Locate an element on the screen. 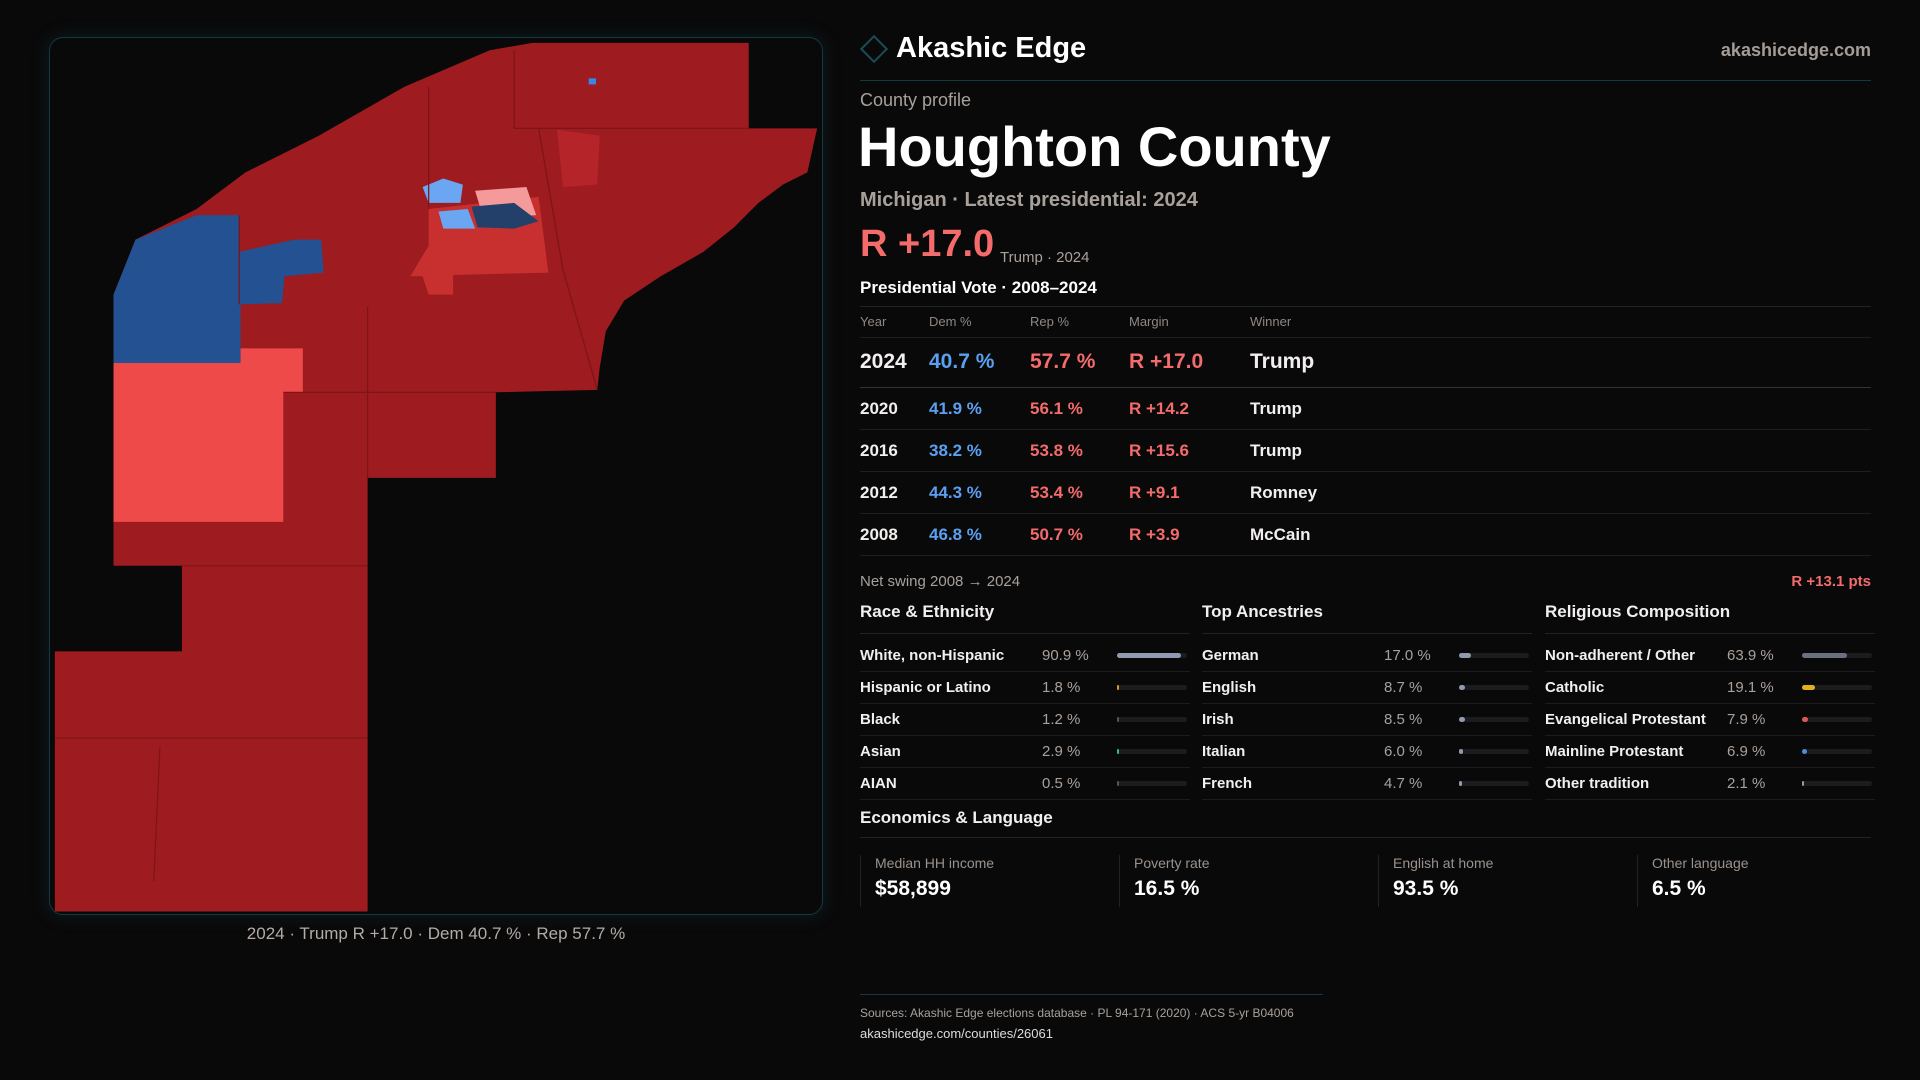 The height and width of the screenshot is (1080, 1920). row-pct: 8.5 % is located at coordinates (1403, 719).